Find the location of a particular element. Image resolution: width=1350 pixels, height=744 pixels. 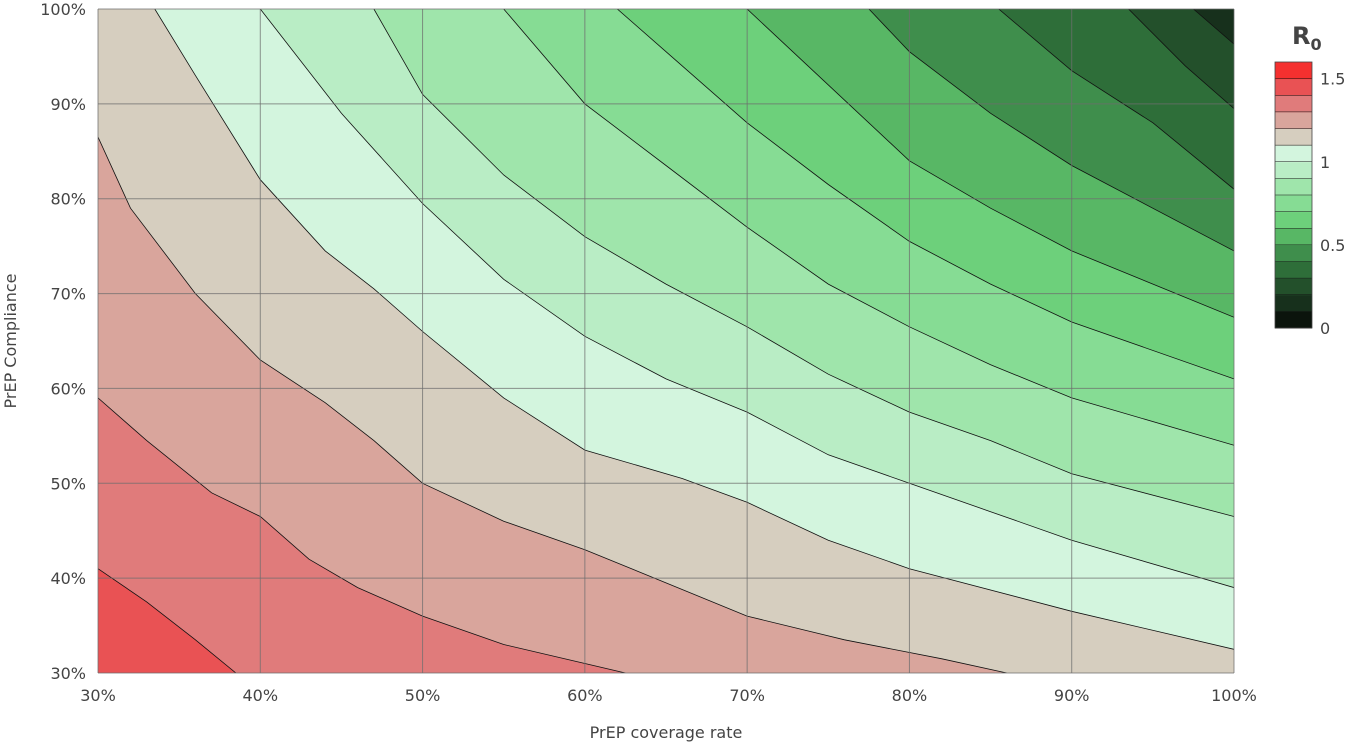

y-tick-label: 40% is located at coordinates (68, 578).